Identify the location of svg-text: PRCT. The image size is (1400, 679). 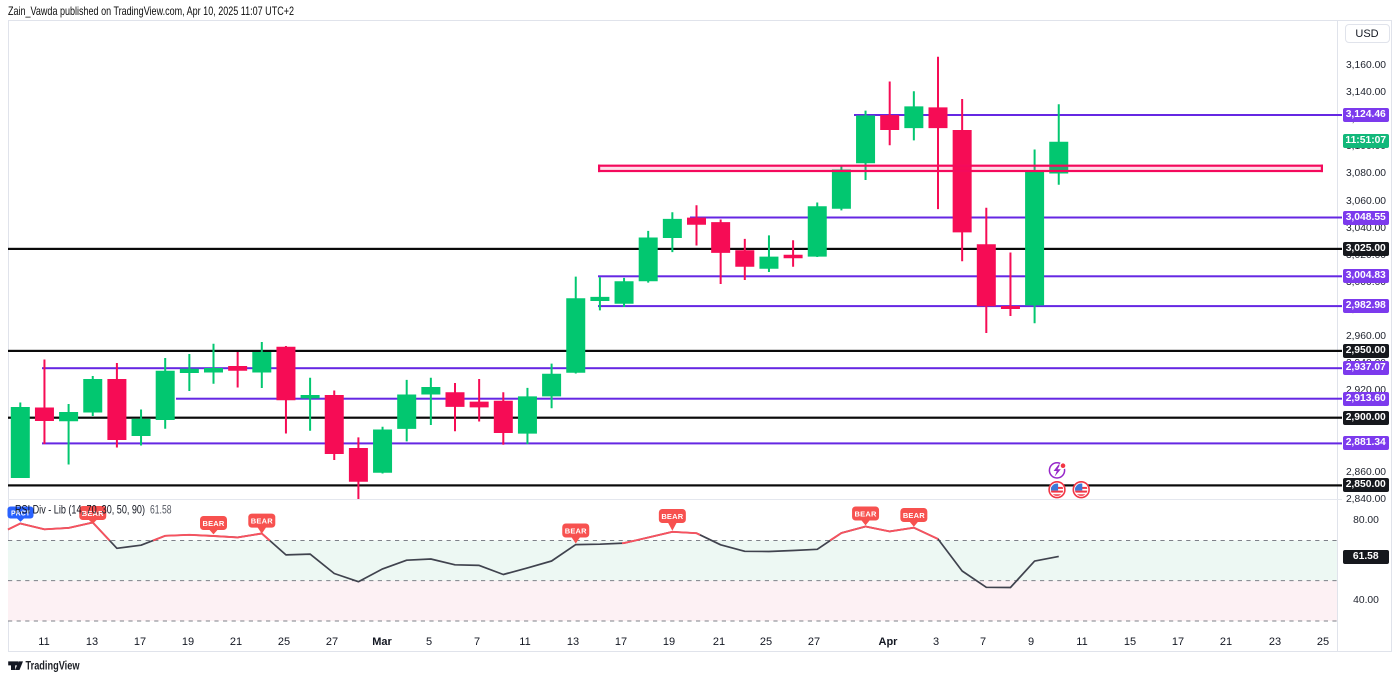
(21, 513).